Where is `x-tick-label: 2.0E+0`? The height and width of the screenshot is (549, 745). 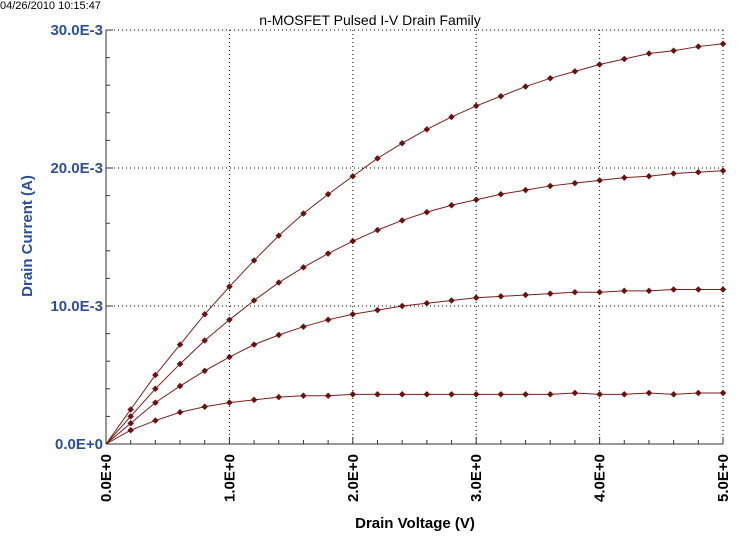
x-tick-label: 2.0E+0 is located at coordinates (353, 478).